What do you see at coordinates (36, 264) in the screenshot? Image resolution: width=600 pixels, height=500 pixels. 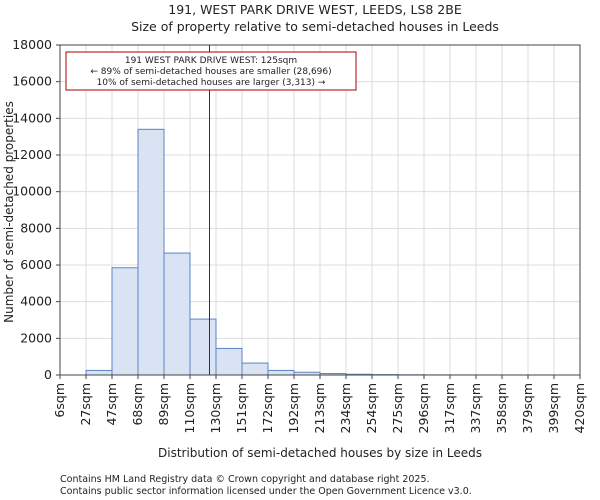 I see `y-tick-label: 6000` at bounding box center [36, 264].